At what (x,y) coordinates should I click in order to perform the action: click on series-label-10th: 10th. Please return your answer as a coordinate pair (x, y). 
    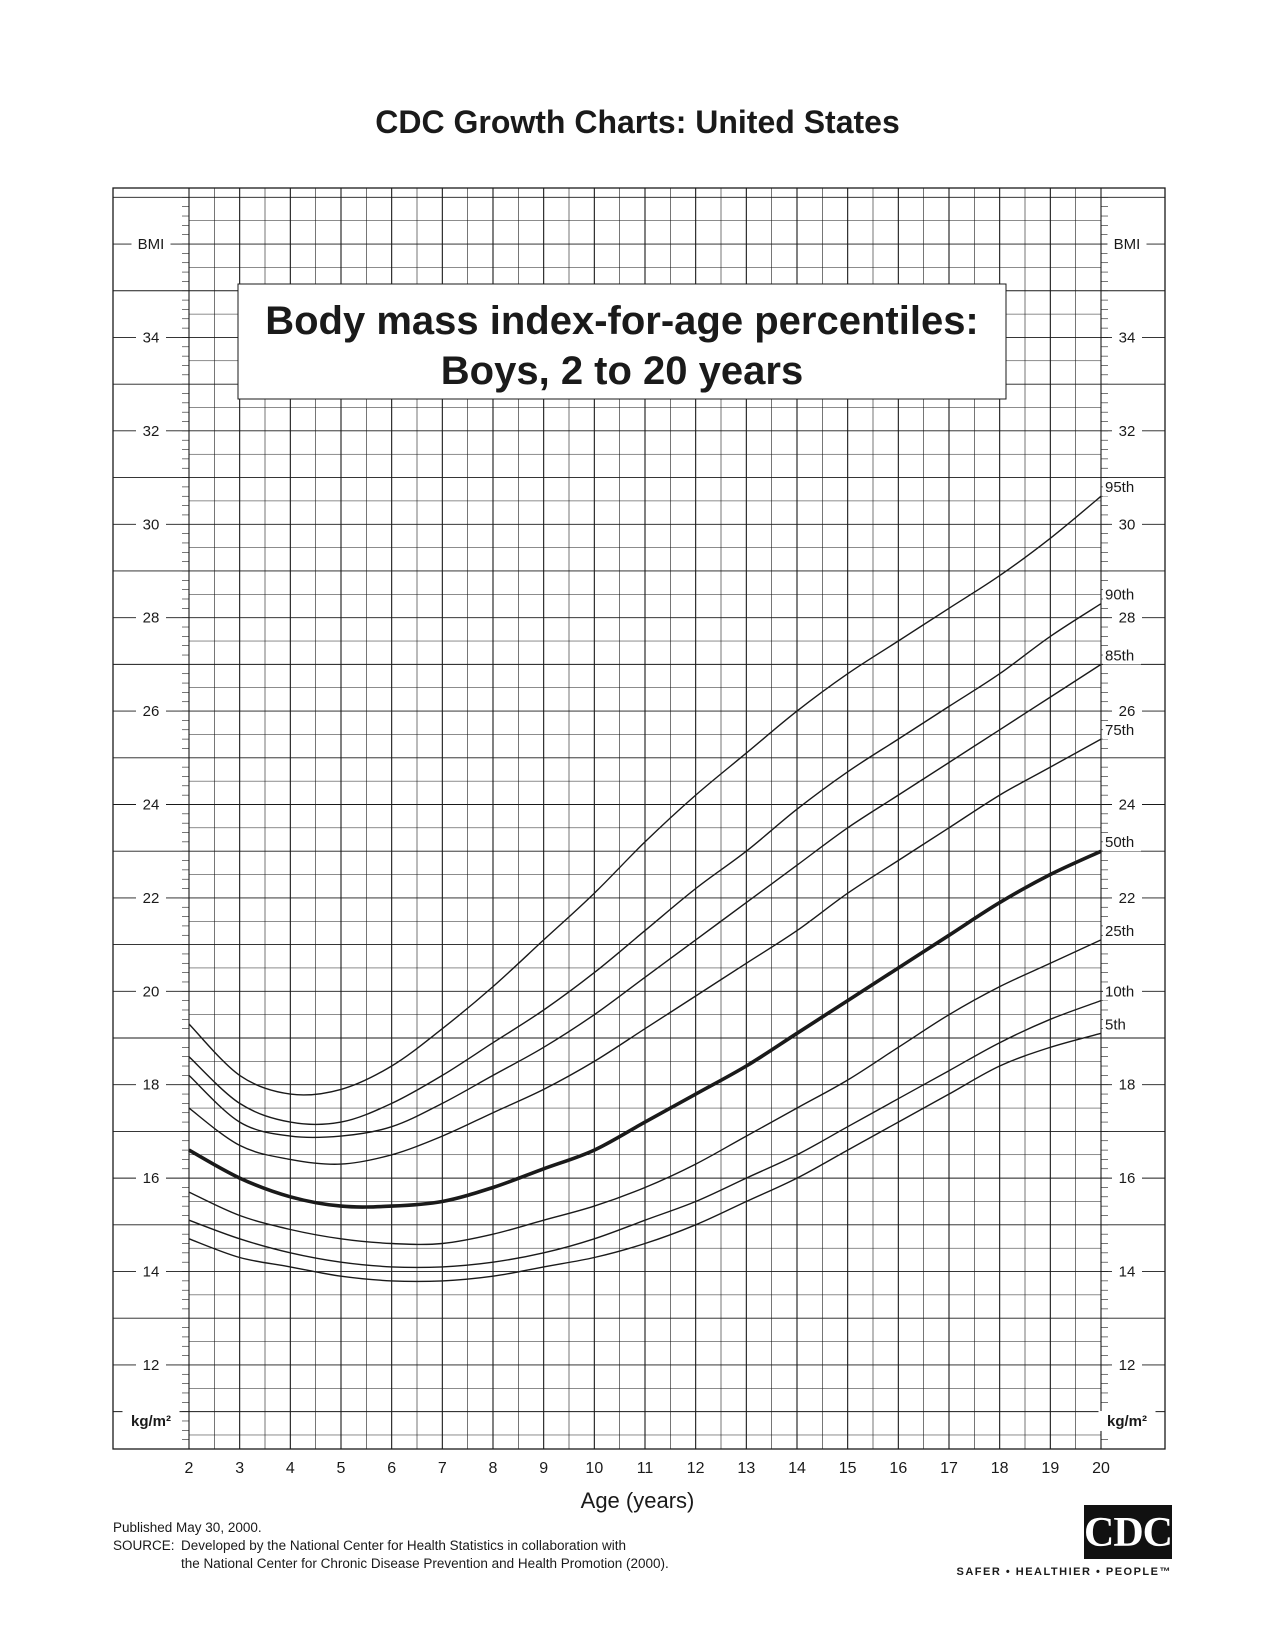
    Looking at the image, I should click on (1119, 992).